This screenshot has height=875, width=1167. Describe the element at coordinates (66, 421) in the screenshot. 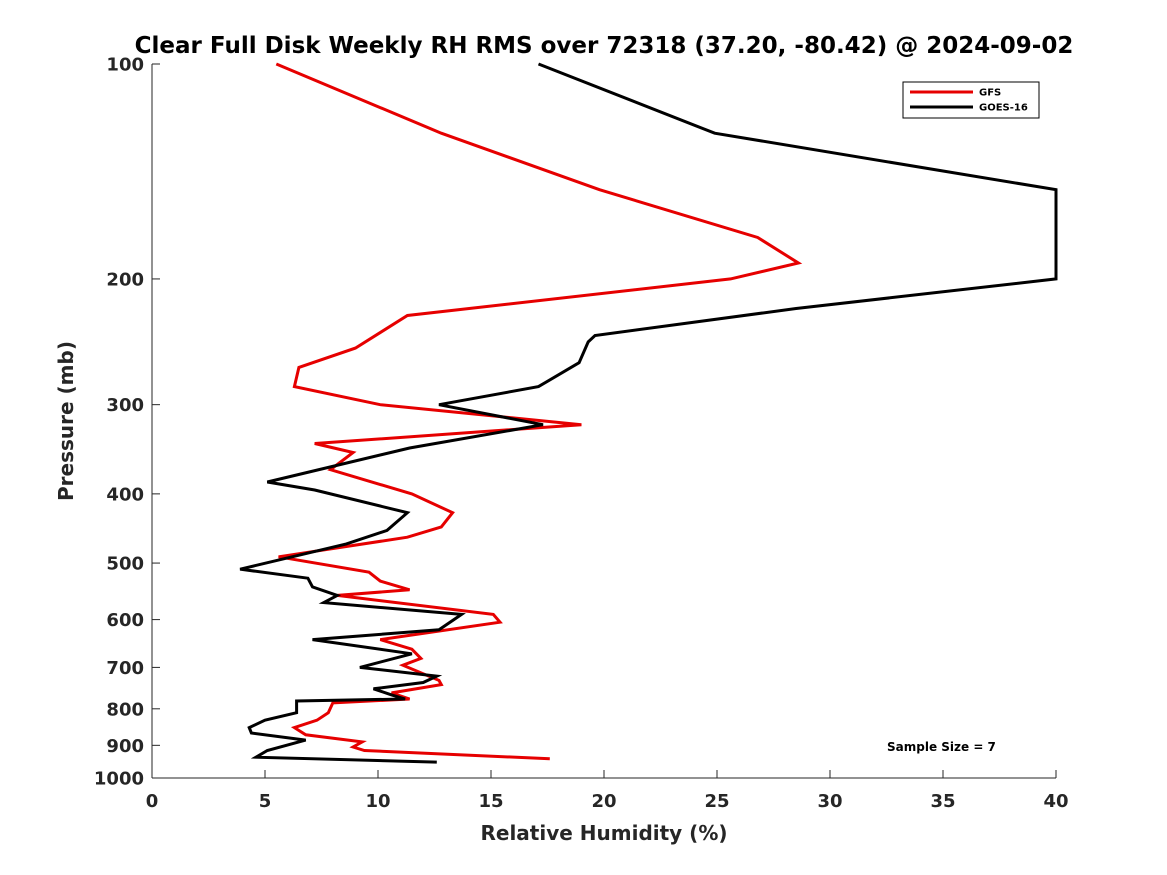

I see `y-axis-label: Pressure (mb)` at that location.